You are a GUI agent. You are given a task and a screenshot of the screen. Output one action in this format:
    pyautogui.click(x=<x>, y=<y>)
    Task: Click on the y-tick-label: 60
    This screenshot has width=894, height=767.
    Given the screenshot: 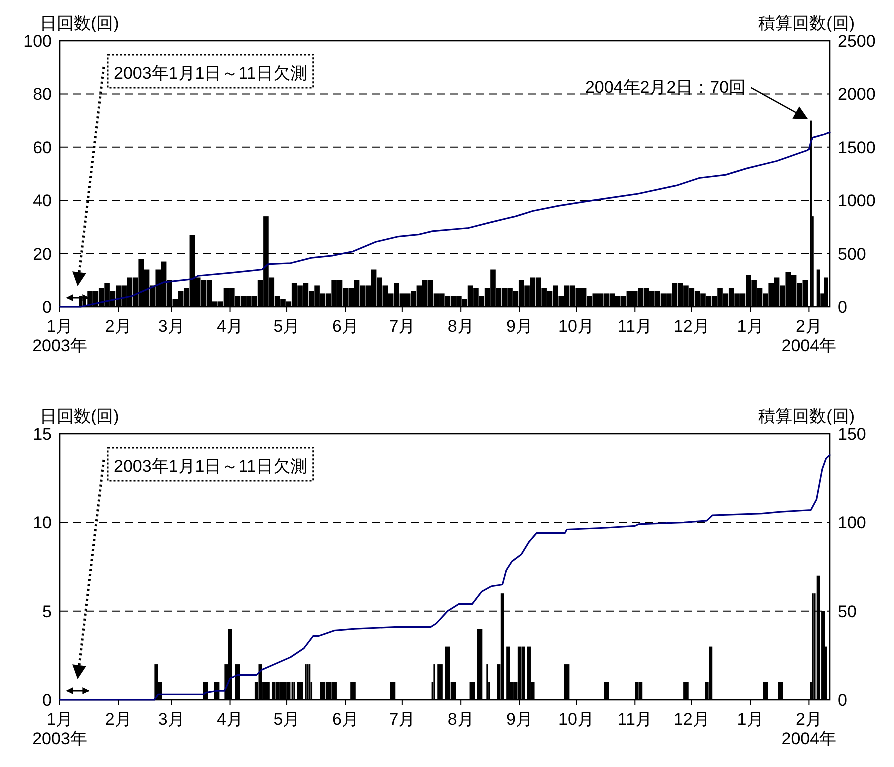 What is the action you would take?
    pyautogui.click(x=42, y=148)
    